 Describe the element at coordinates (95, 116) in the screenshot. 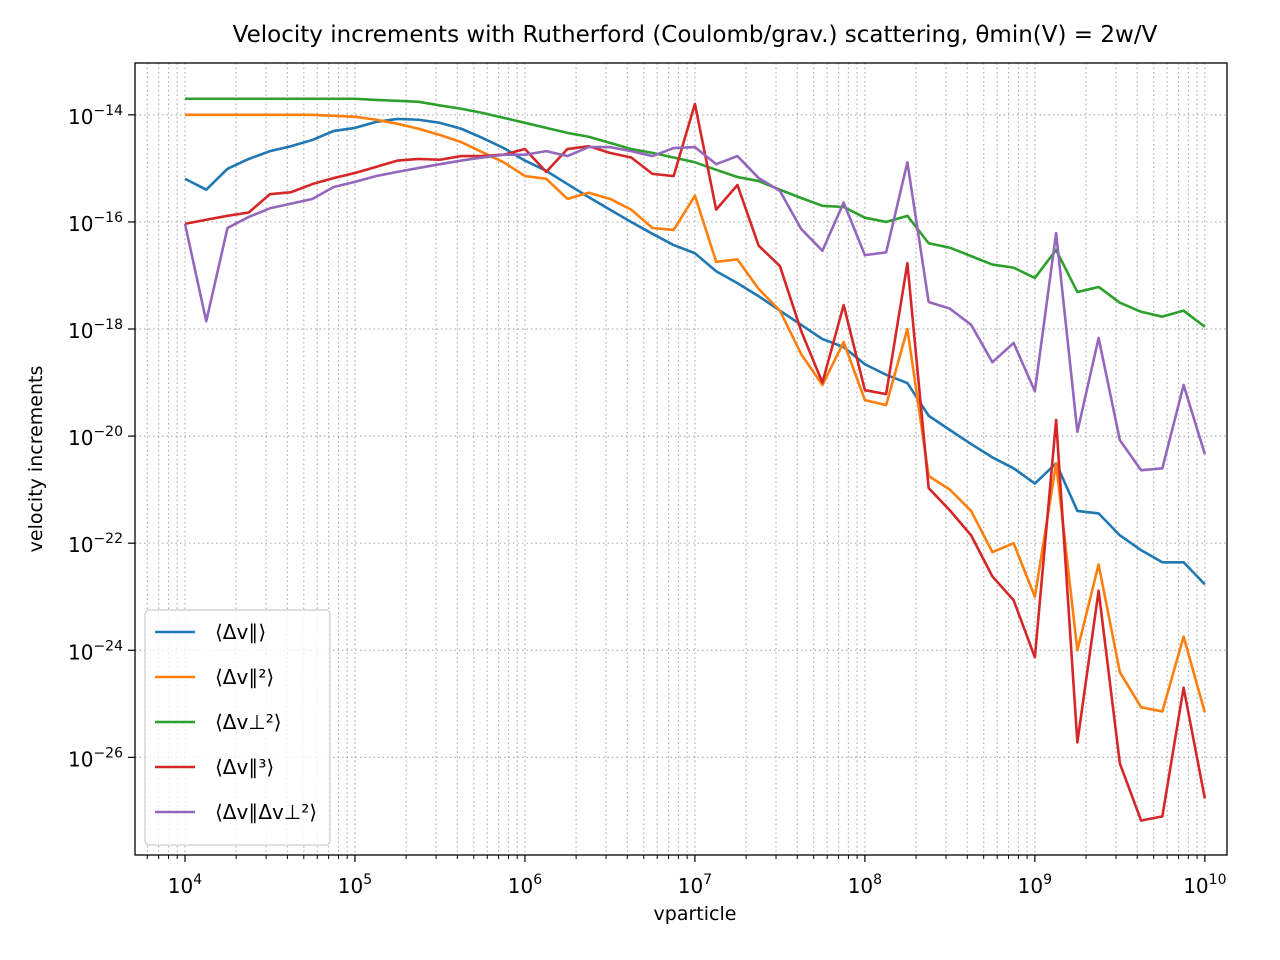

I see `y-tick-label: 10−14` at that location.